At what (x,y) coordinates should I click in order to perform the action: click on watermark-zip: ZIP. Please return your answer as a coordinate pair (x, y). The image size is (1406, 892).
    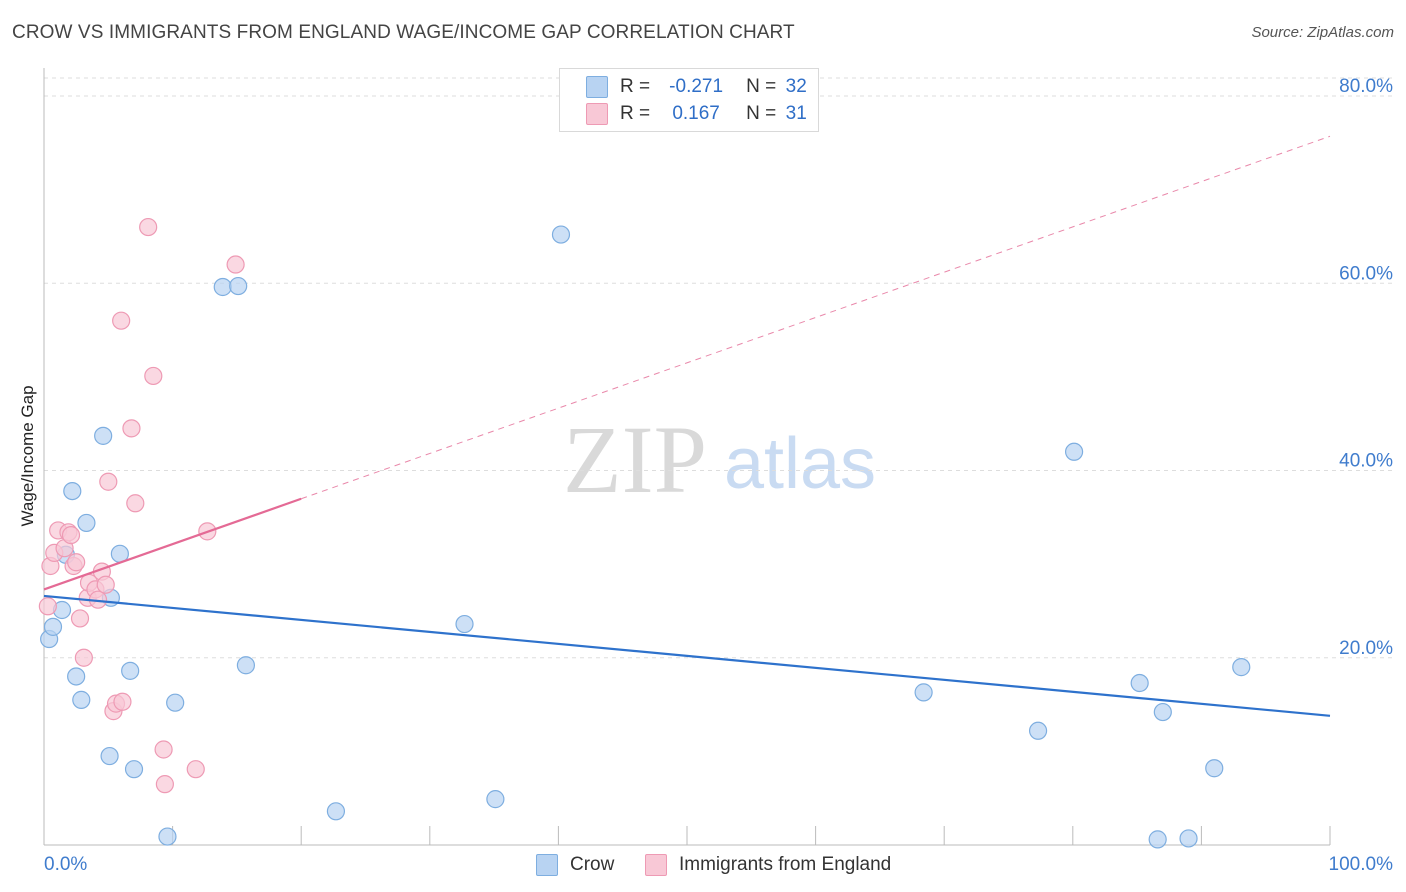
    Looking at the image, I should click on (635, 459).